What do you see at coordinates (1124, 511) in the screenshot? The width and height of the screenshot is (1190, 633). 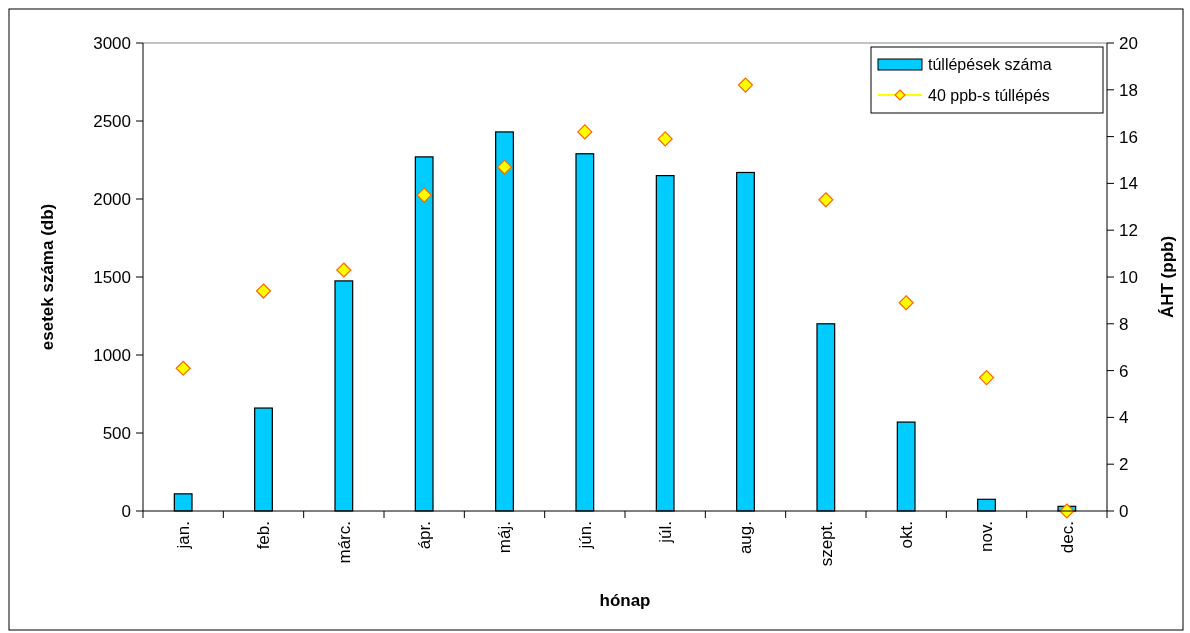 I see `y2-tick-label: 0` at bounding box center [1124, 511].